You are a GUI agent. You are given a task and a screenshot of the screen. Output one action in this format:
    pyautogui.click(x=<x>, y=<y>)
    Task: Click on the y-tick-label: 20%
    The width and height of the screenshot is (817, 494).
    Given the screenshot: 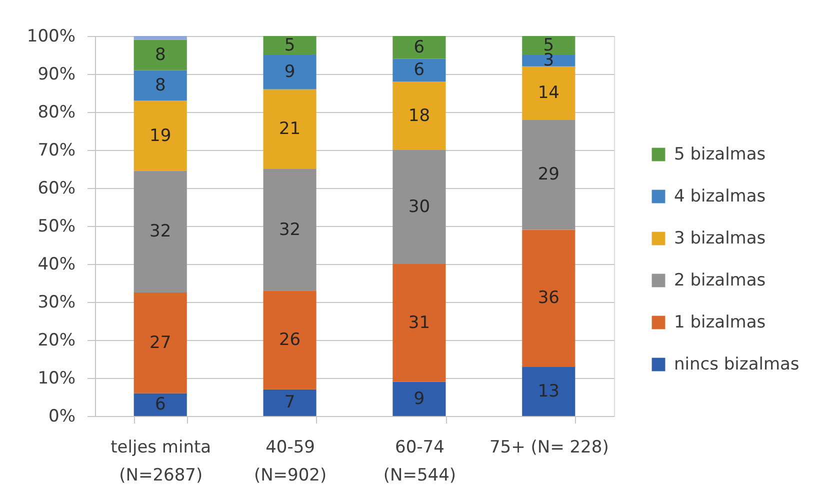 What is the action you would take?
    pyautogui.click(x=57, y=340)
    